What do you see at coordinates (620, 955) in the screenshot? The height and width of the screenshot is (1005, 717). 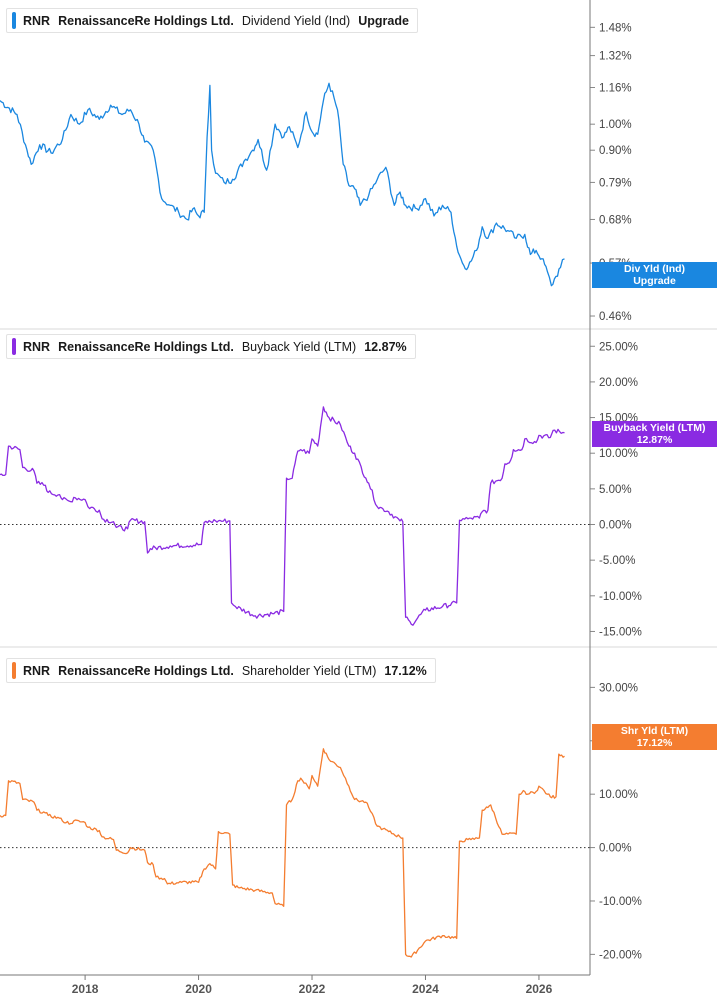 I see `y-tick-label: -20.00%` at bounding box center [620, 955].